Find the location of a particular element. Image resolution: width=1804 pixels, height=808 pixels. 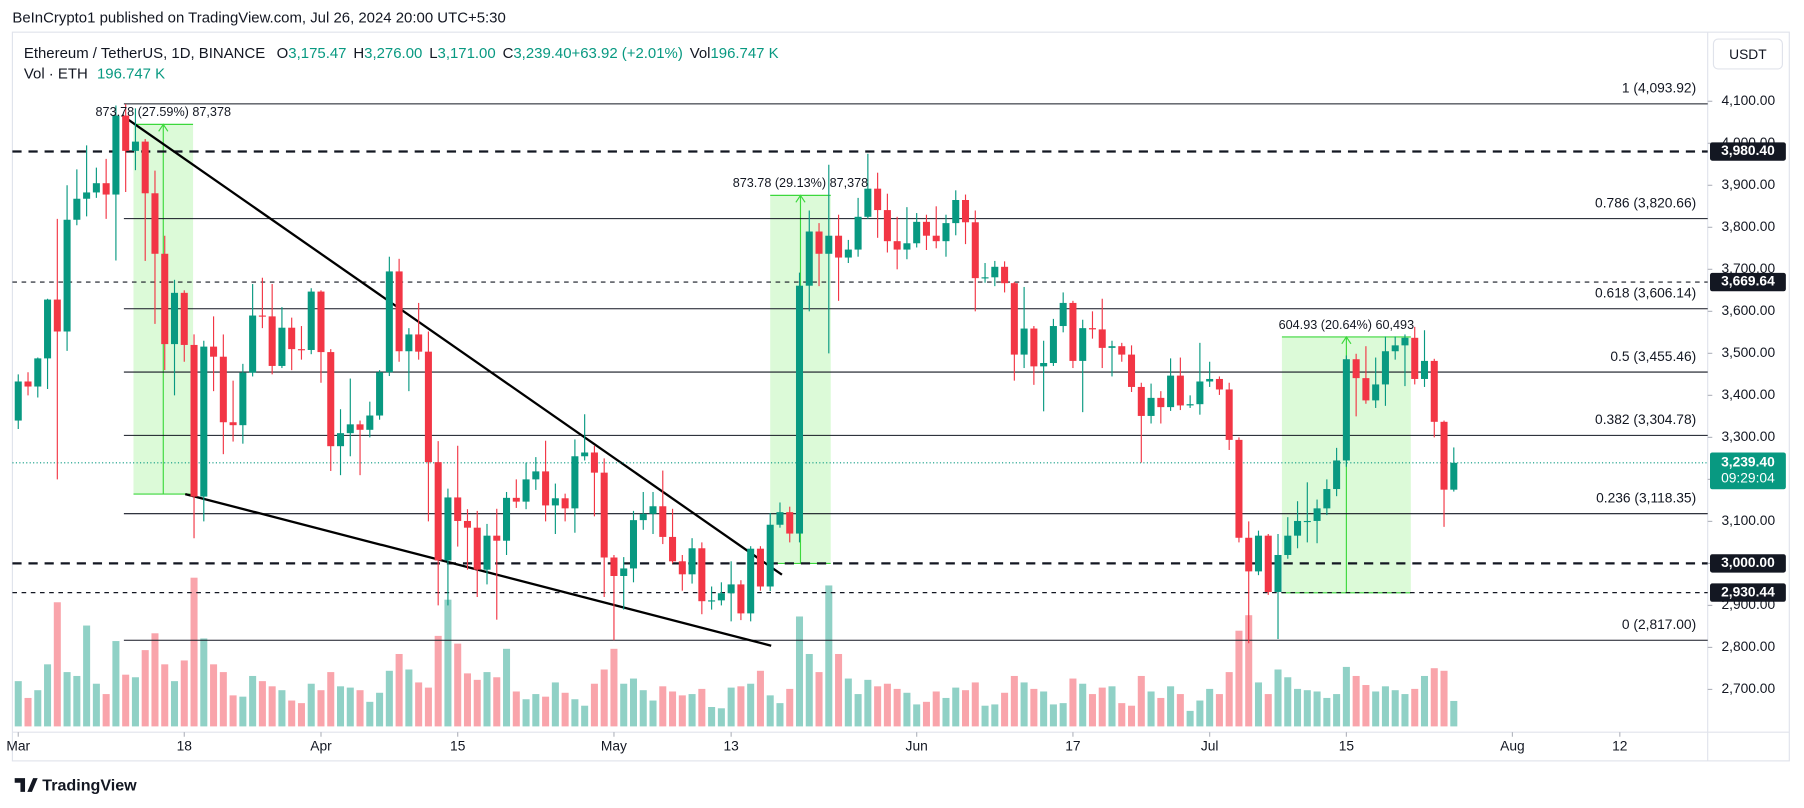

fib-label: 0.618 (3,606.14) is located at coordinates (1645, 292).